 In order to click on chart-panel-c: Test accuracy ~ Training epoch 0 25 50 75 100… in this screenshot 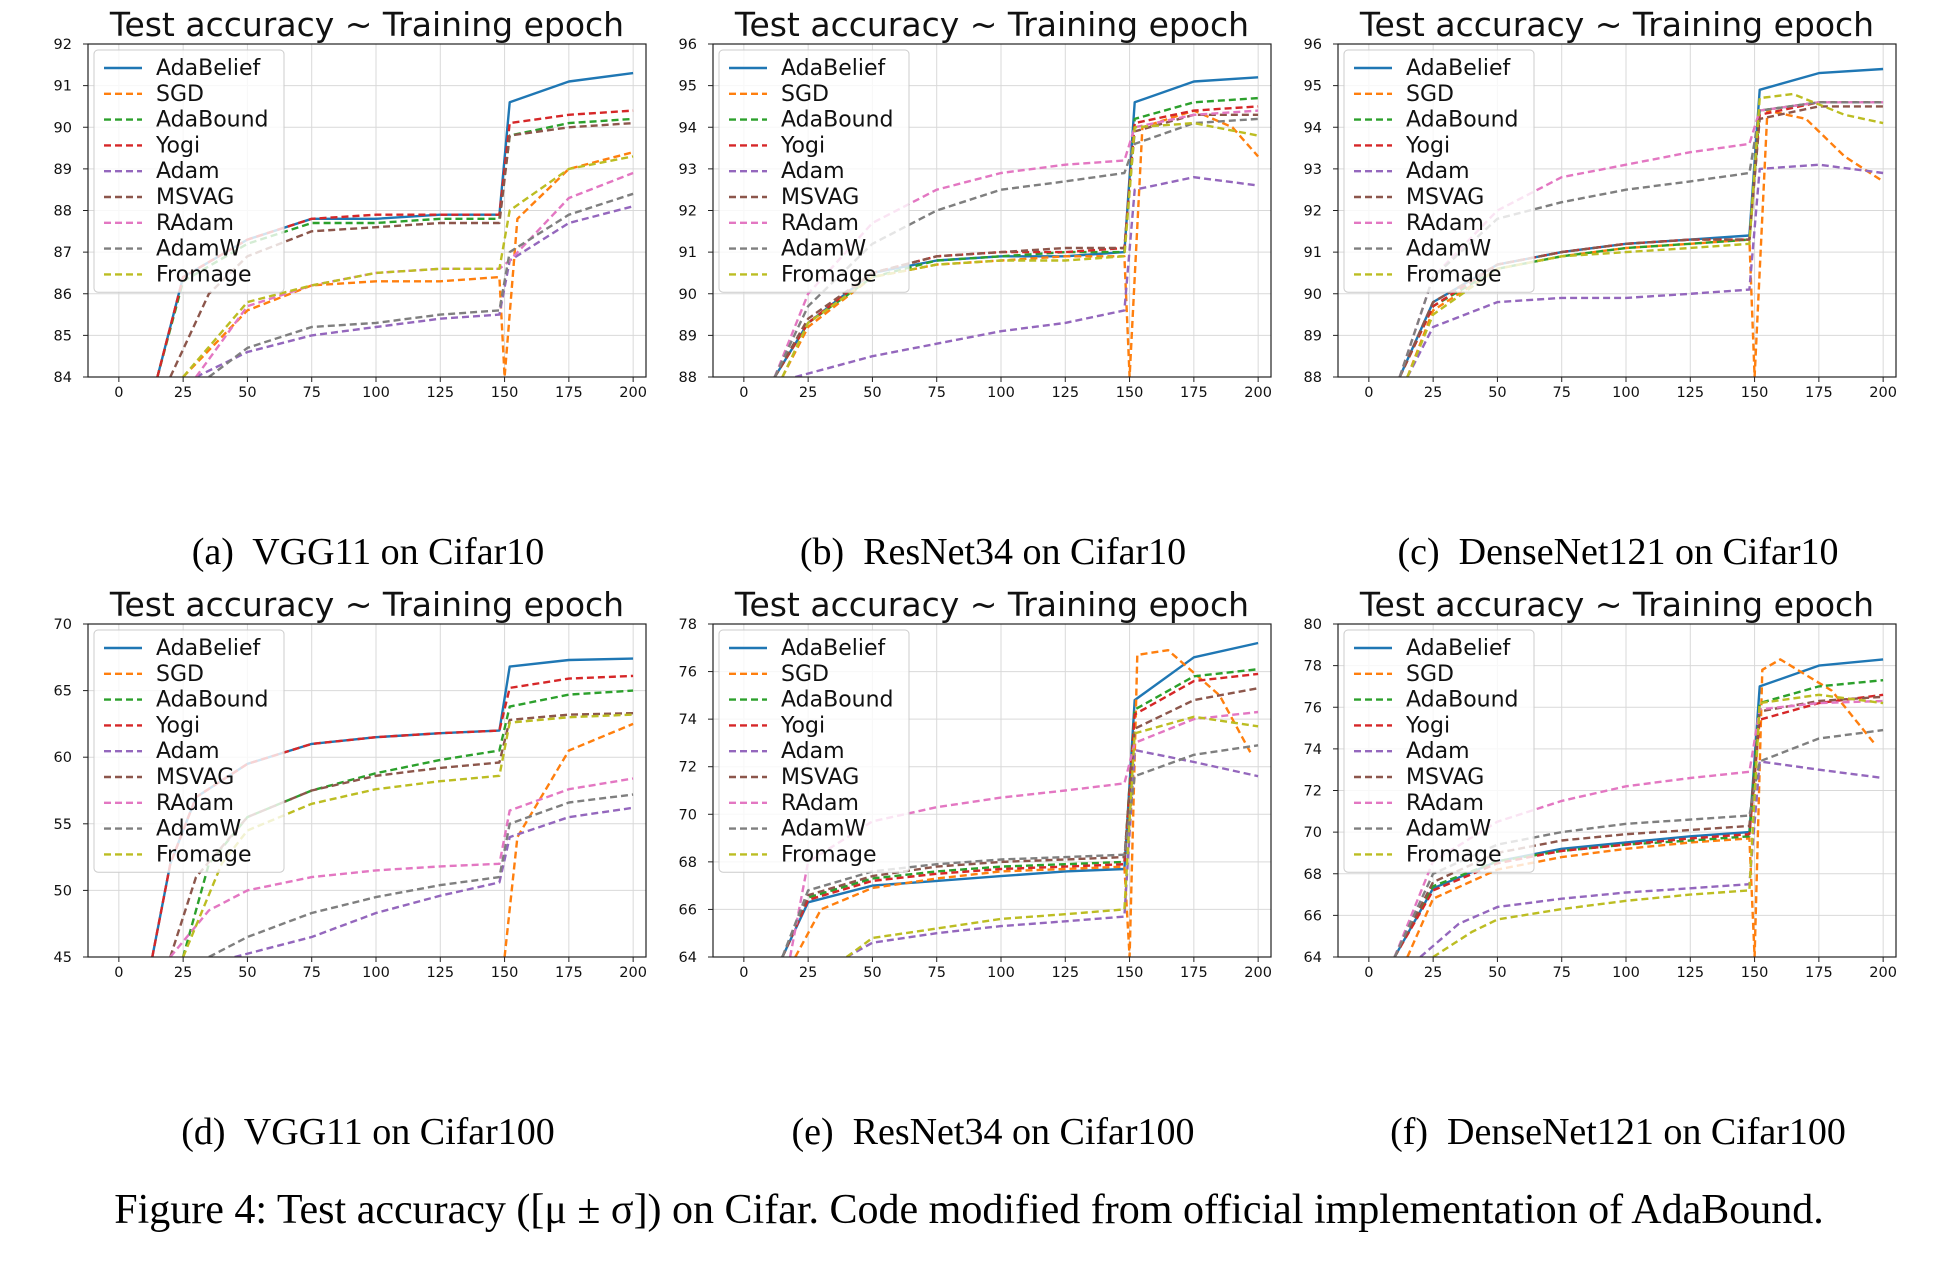, I will do `click(1580, 272)`.